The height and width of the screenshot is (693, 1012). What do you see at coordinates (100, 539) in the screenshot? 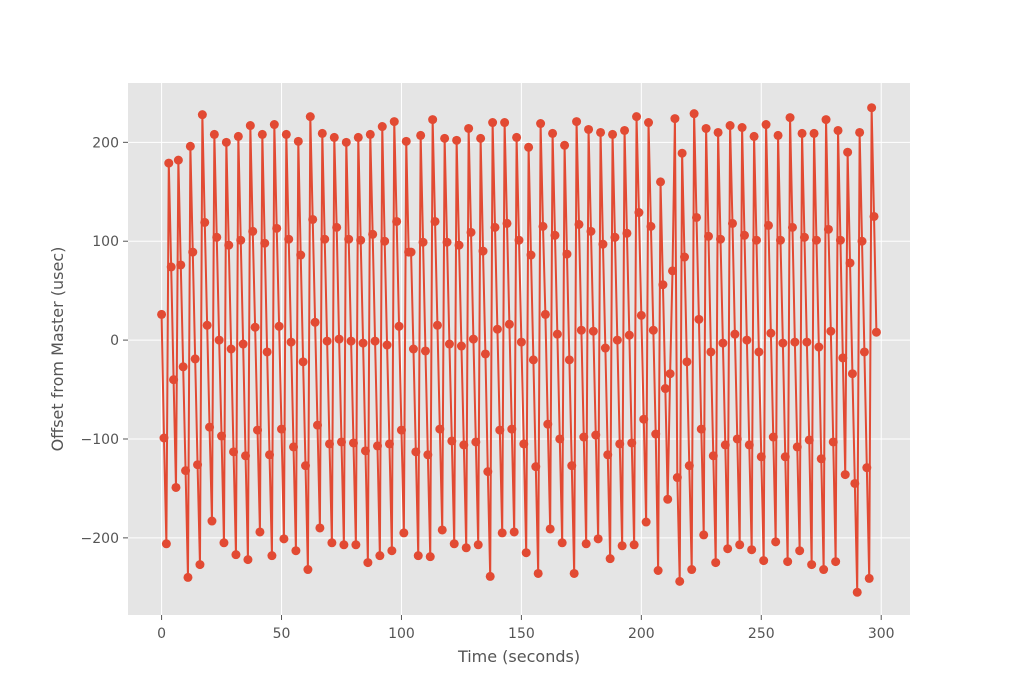
I see `y-tick-label: −200` at bounding box center [100, 539].